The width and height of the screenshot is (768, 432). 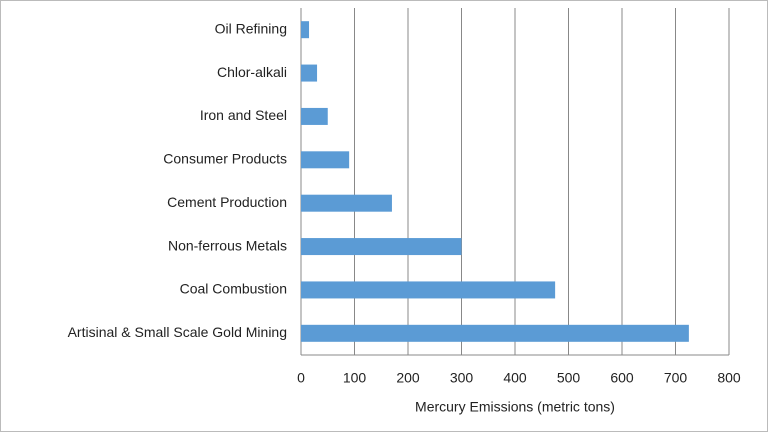 What do you see at coordinates (676, 378) in the screenshot?
I see `x-tick-label: 700` at bounding box center [676, 378].